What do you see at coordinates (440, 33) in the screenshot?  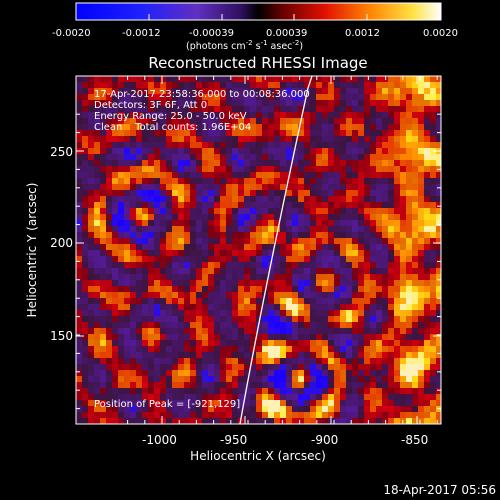 I see `colorbar-tick-label: 0.0020` at bounding box center [440, 33].